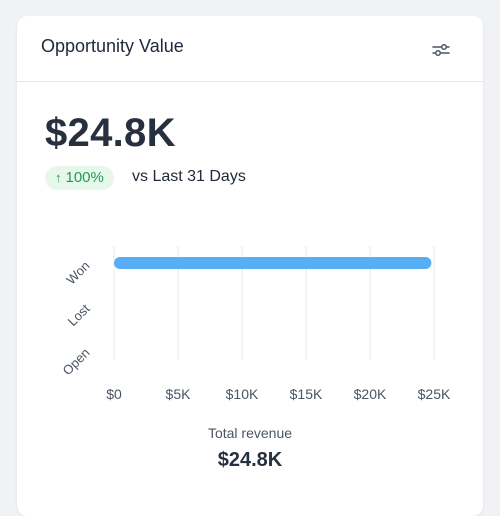  I want to click on x-tick-label: $20K, so click(370, 394).